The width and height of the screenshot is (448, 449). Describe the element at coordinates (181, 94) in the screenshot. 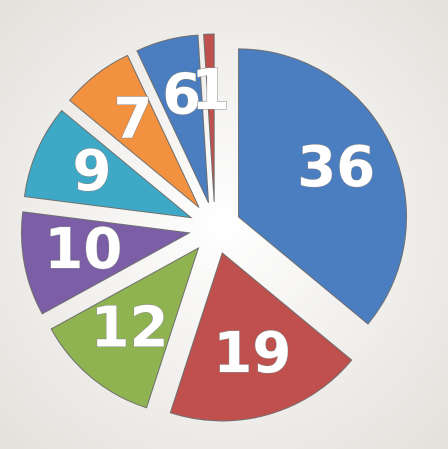

I see `data-label: 6` at that location.